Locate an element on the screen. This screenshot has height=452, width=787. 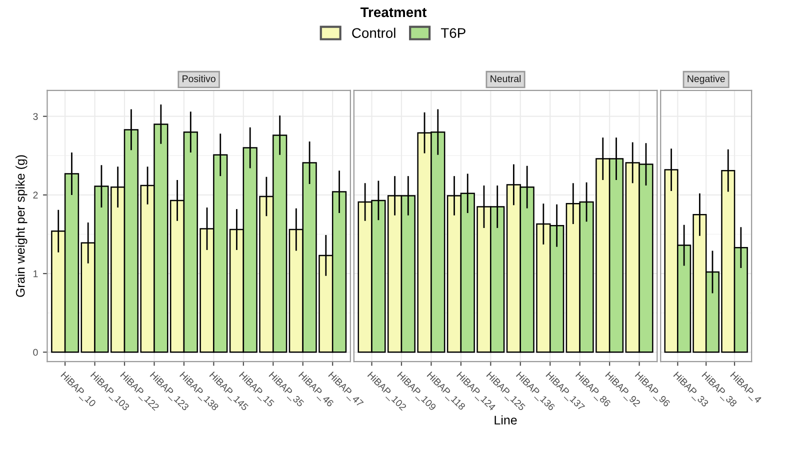
chart-title: Neutral is located at coordinates (505, 78).